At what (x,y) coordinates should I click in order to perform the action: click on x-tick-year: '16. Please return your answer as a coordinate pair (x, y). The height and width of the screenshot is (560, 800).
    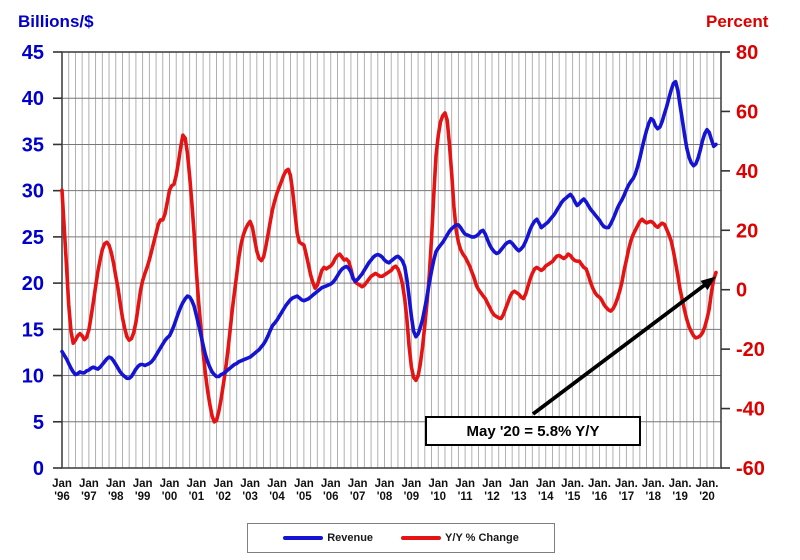
    Looking at the image, I should click on (600, 497).